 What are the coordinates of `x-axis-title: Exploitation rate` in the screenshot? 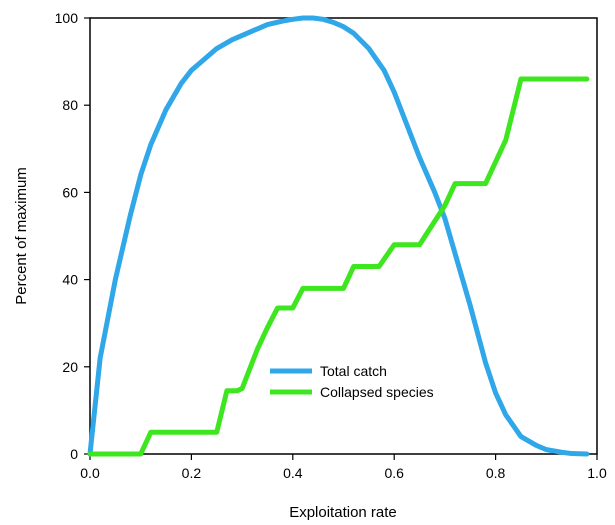 It's located at (343, 512).